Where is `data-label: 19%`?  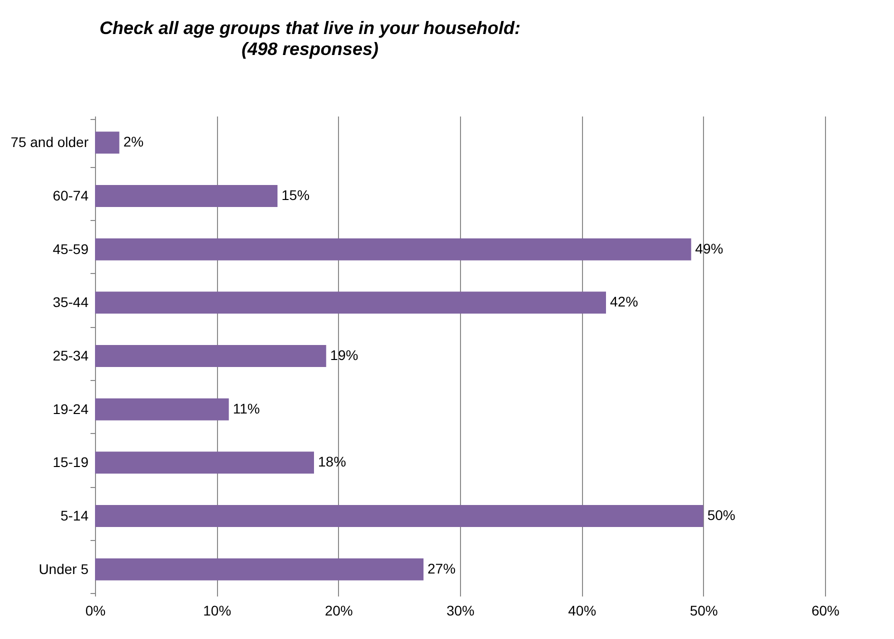
data-label: 19% is located at coordinates (344, 355).